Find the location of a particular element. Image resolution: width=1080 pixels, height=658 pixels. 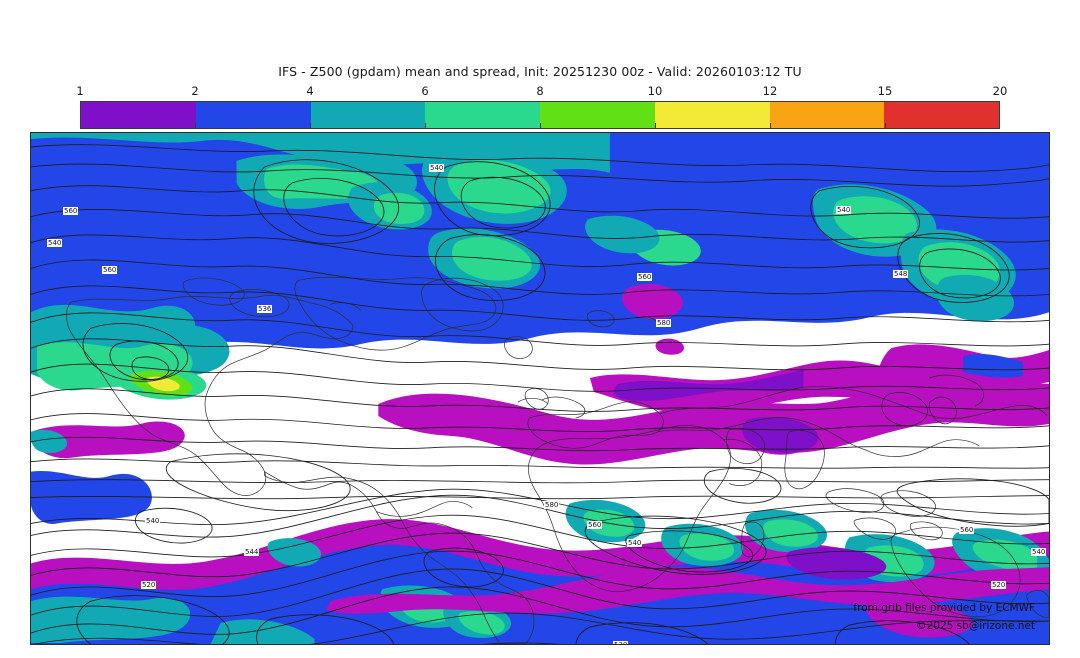

colorbar-tick-12: 12 is located at coordinates (770, 91).